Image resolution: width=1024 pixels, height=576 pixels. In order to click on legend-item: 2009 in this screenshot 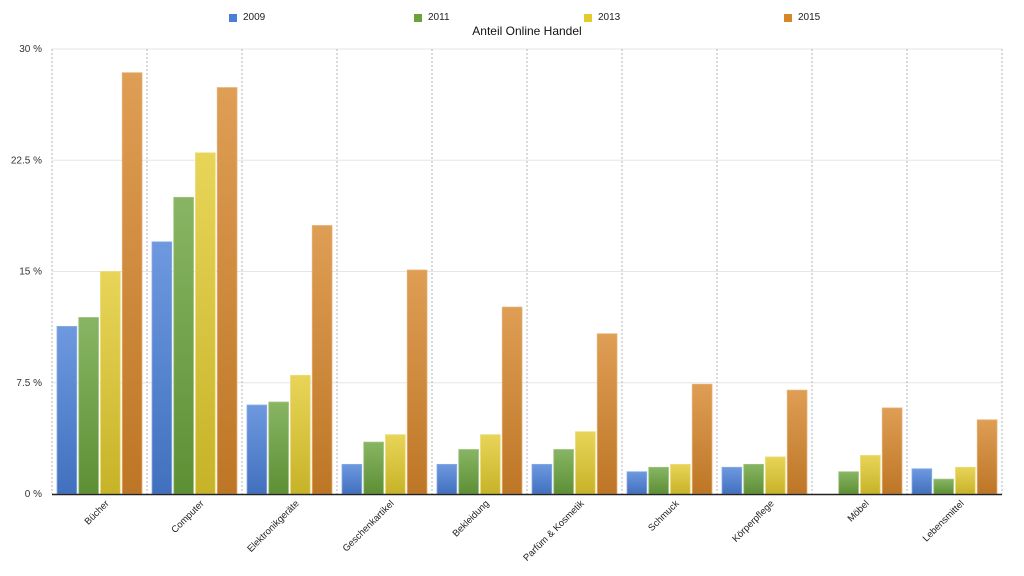, I will do `click(247, 17)`.